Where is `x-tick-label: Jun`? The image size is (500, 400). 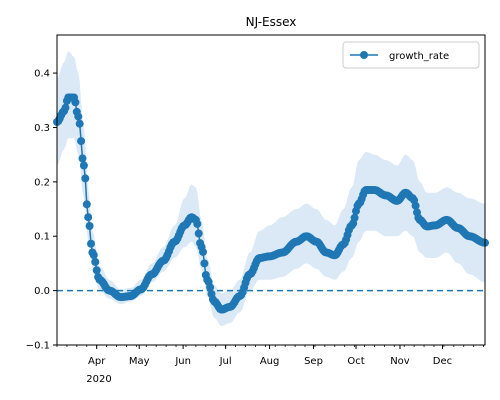
x-tick-label: Jun is located at coordinates (182, 361).